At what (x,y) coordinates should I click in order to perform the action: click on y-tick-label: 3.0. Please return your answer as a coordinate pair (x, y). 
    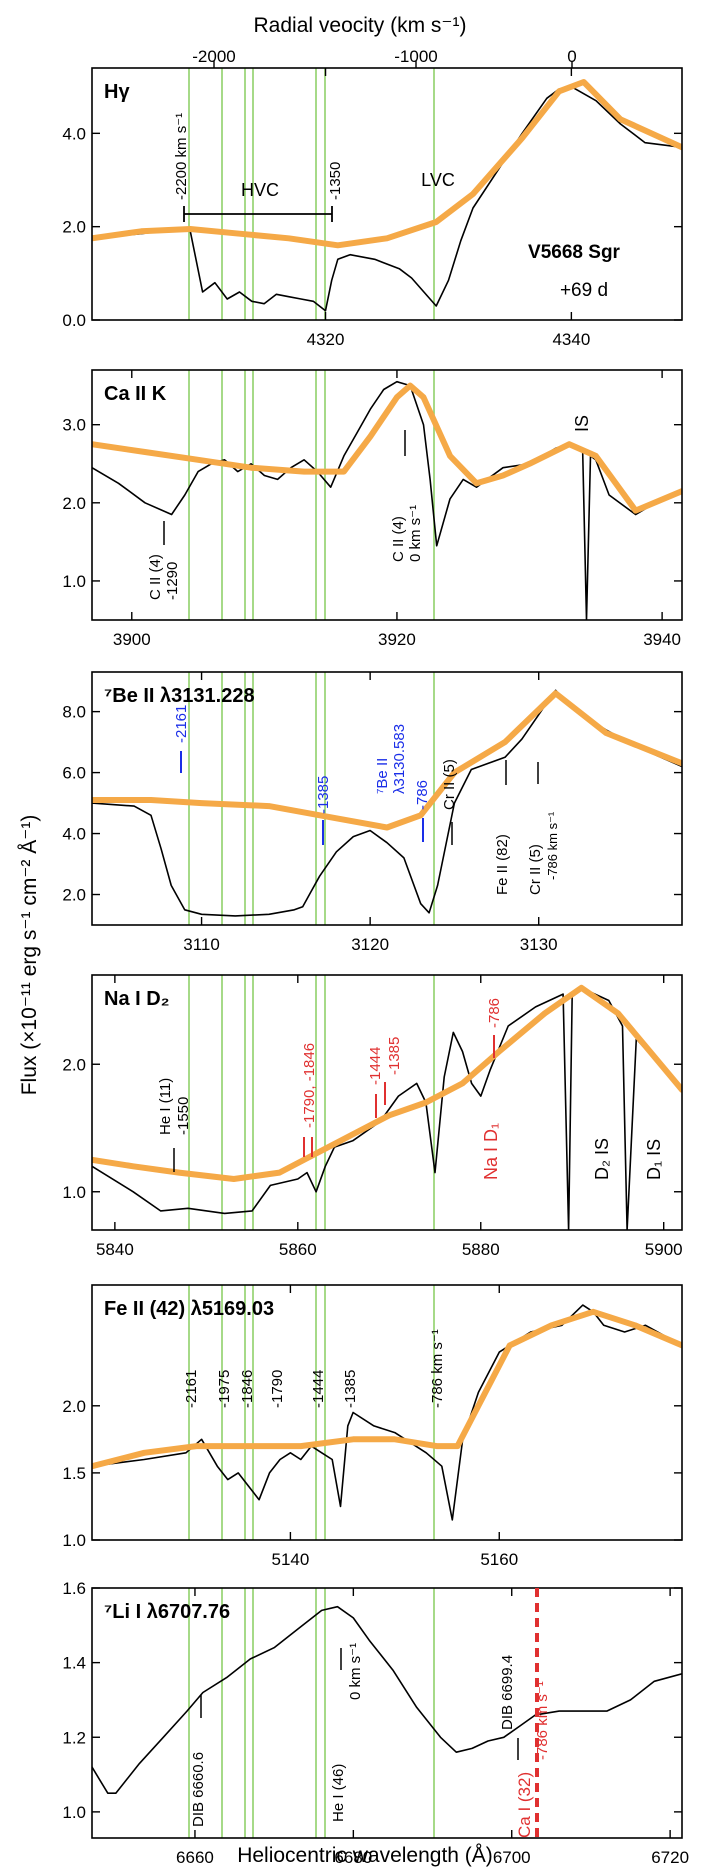
    Looking at the image, I should click on (74, 425).